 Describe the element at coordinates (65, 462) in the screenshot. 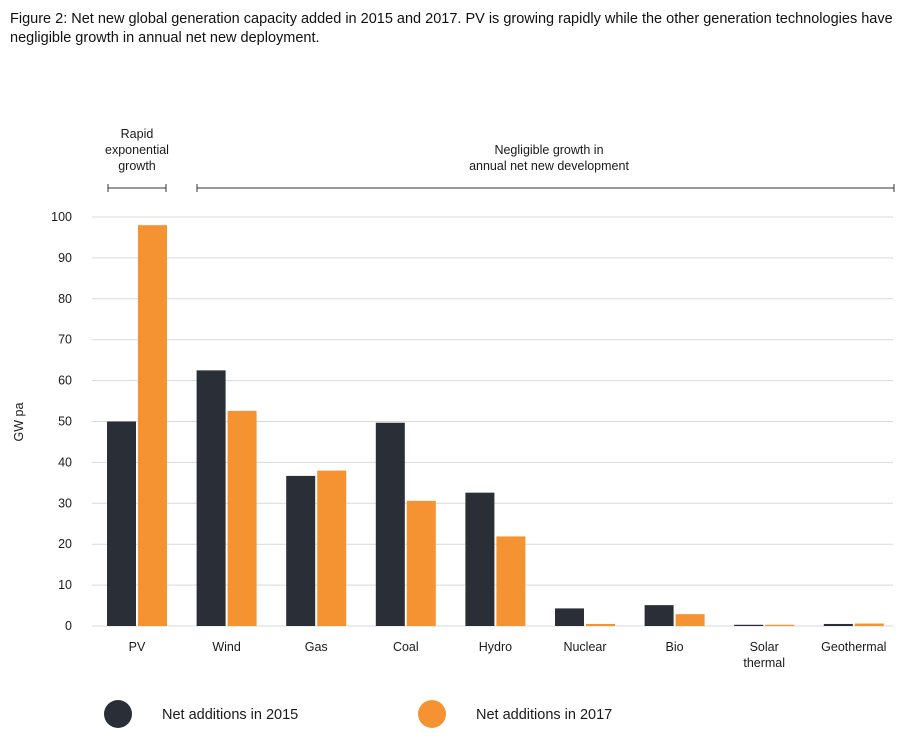

I see `y-tick-label: 40` at that location.